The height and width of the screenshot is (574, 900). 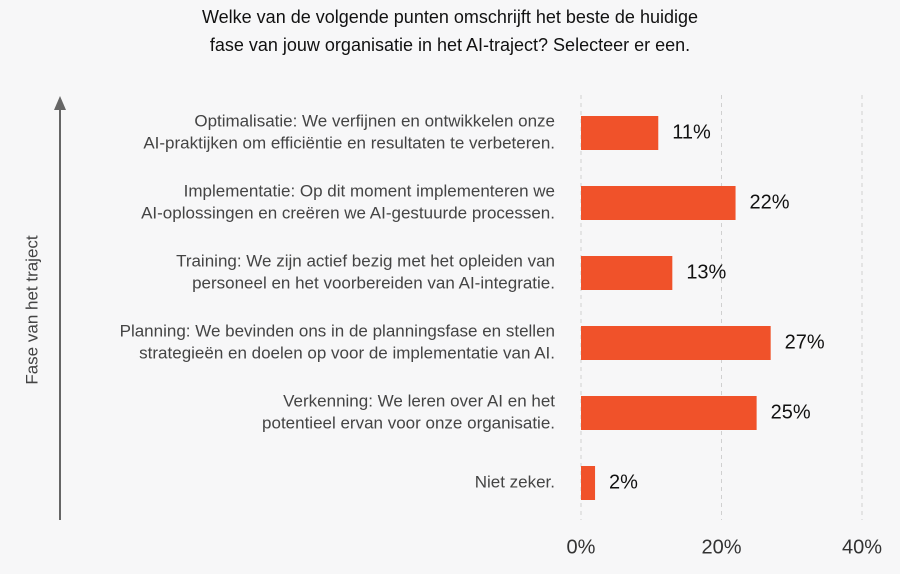 I want to click on value-label: 22%, so click(x=770, y=202).